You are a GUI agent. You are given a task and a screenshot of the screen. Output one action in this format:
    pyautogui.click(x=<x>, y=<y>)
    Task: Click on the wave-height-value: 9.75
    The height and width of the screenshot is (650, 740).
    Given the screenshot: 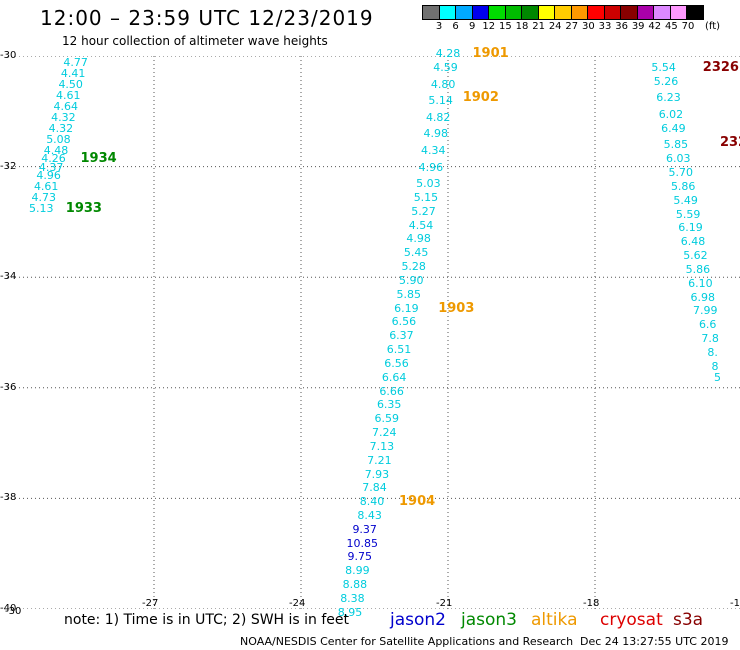 What is the action you would take?
    pyautogui.click(x=360, y=557)
    